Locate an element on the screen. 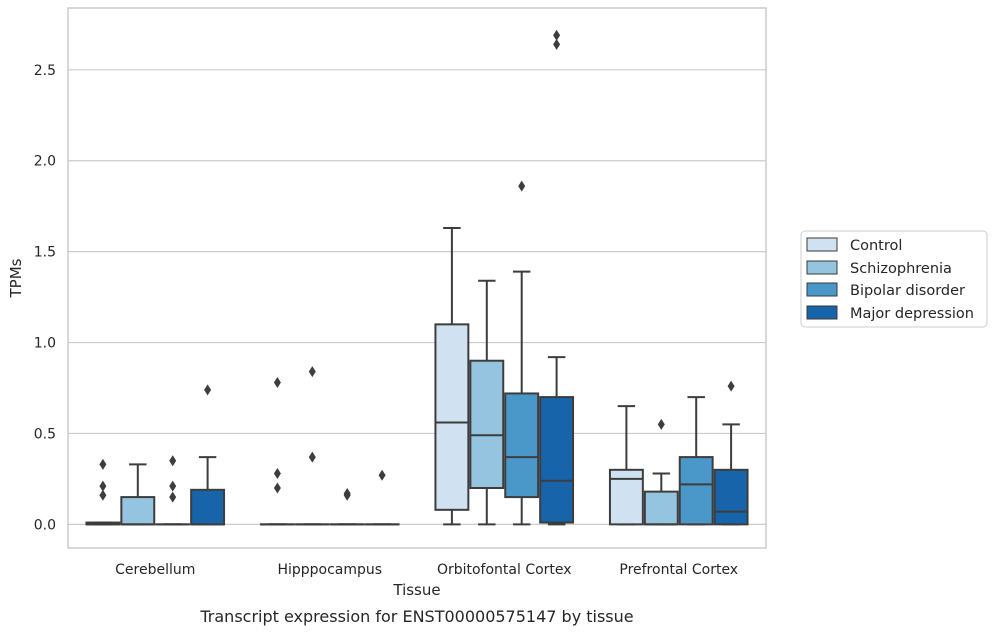  y-tick-label: 0.5 is located at coordinates (45, 434).